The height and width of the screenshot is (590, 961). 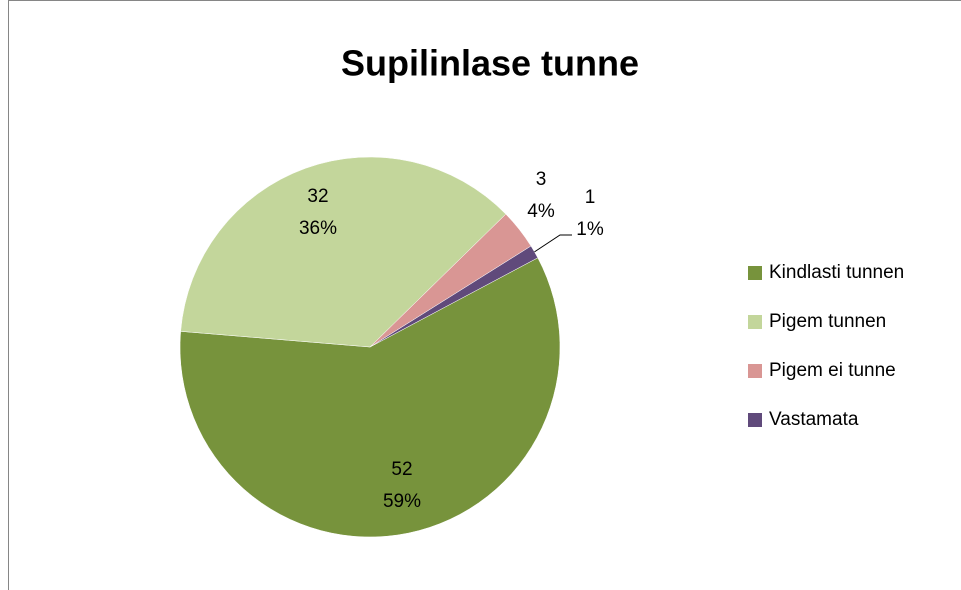 What do you see at coordinates (836, 272) in the screenshot?
I see `legend-label: Kindlasti tunnen` at bounding box center [836, 272].